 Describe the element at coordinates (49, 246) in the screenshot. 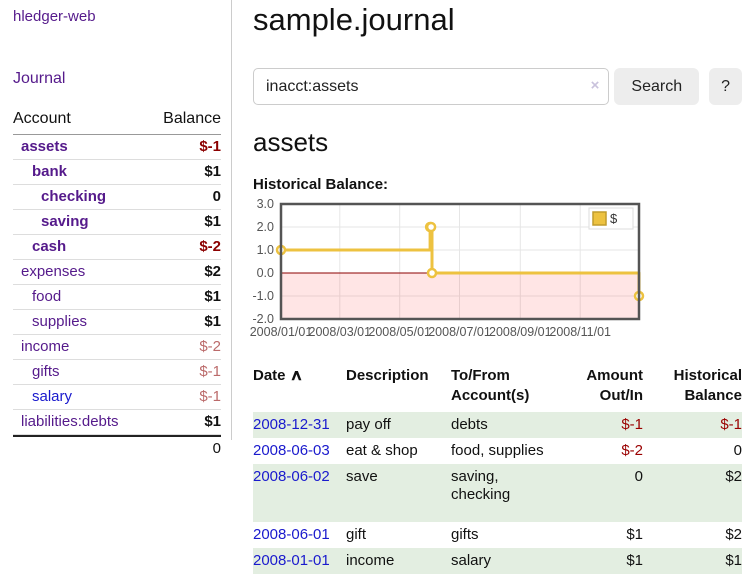

I see `account-link: cash` at that location.